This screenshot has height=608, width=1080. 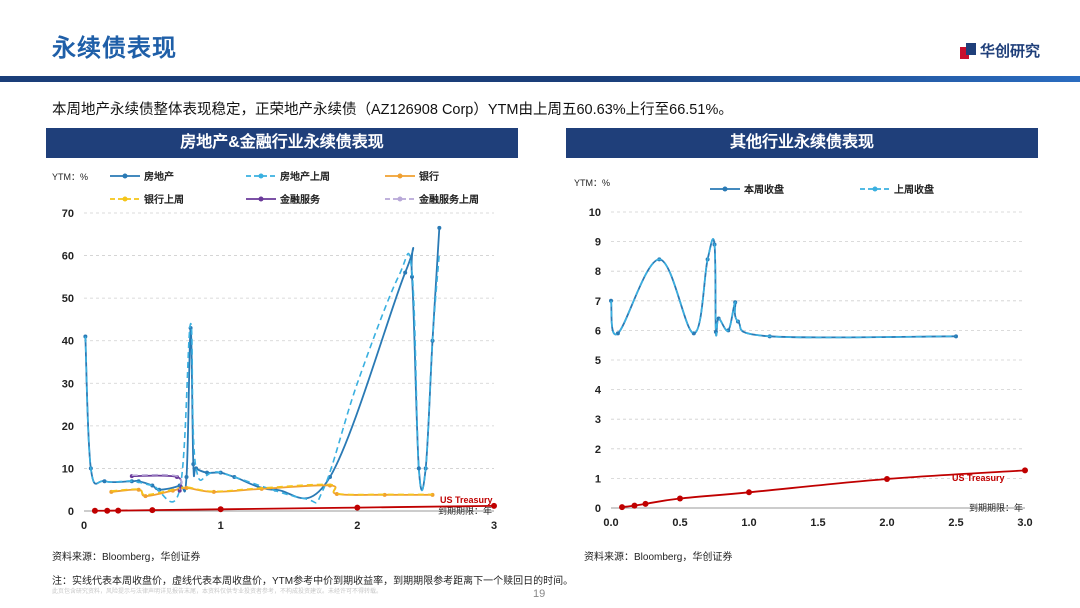 What do you see at coordinates (68, 257) in the screenshot?
I see `y-tick-label: 60` at bounding box center [68, 257].